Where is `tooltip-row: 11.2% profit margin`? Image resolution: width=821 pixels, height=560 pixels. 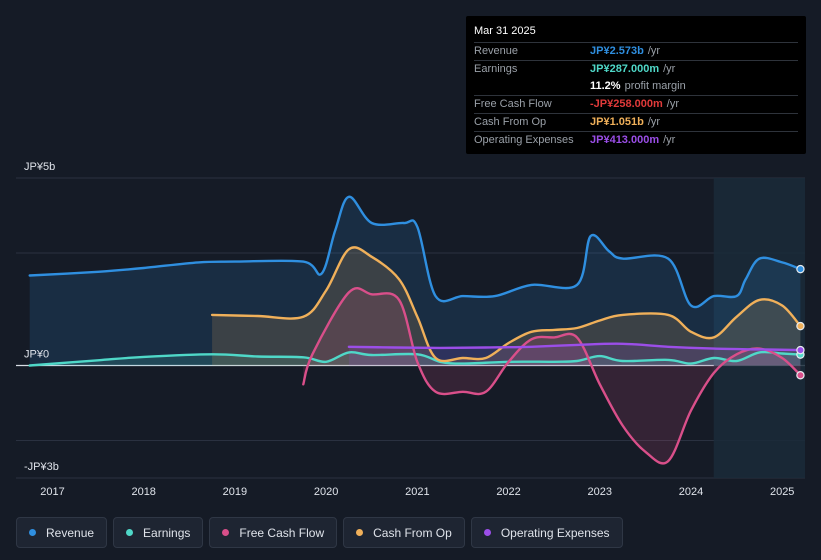 tooltip-row: 11.2% profit margin is located at coordinates (636, 86).